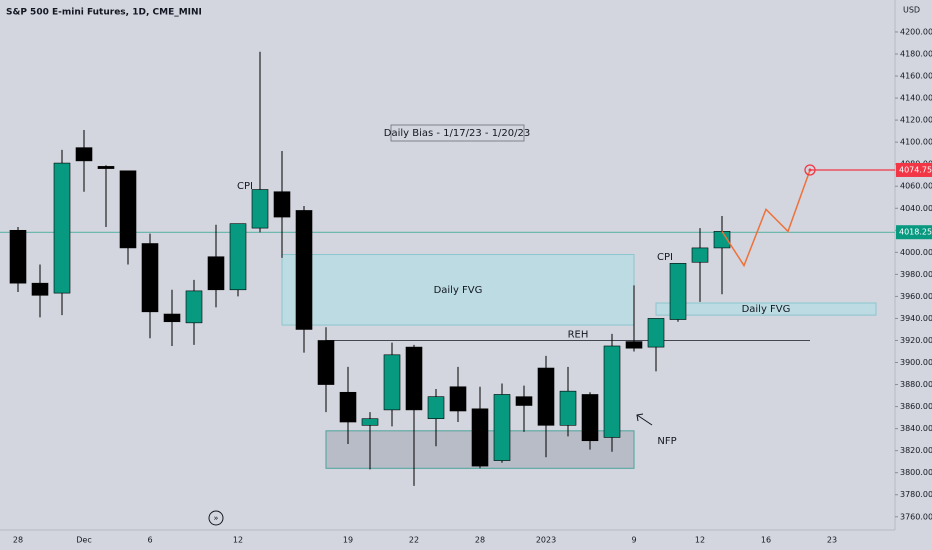 Image resolution: width=932 pixels, height=550 pixels. Describe the element at coordinates (633, 540) in the screenshot. I see `x-tick-label: 9` at that location.